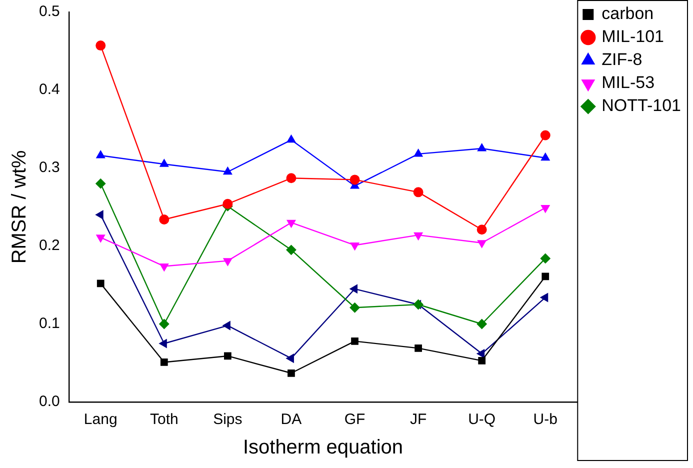 The image size is (693, 468). I want to click on x-tick-label: Toth, so click(164, 419).